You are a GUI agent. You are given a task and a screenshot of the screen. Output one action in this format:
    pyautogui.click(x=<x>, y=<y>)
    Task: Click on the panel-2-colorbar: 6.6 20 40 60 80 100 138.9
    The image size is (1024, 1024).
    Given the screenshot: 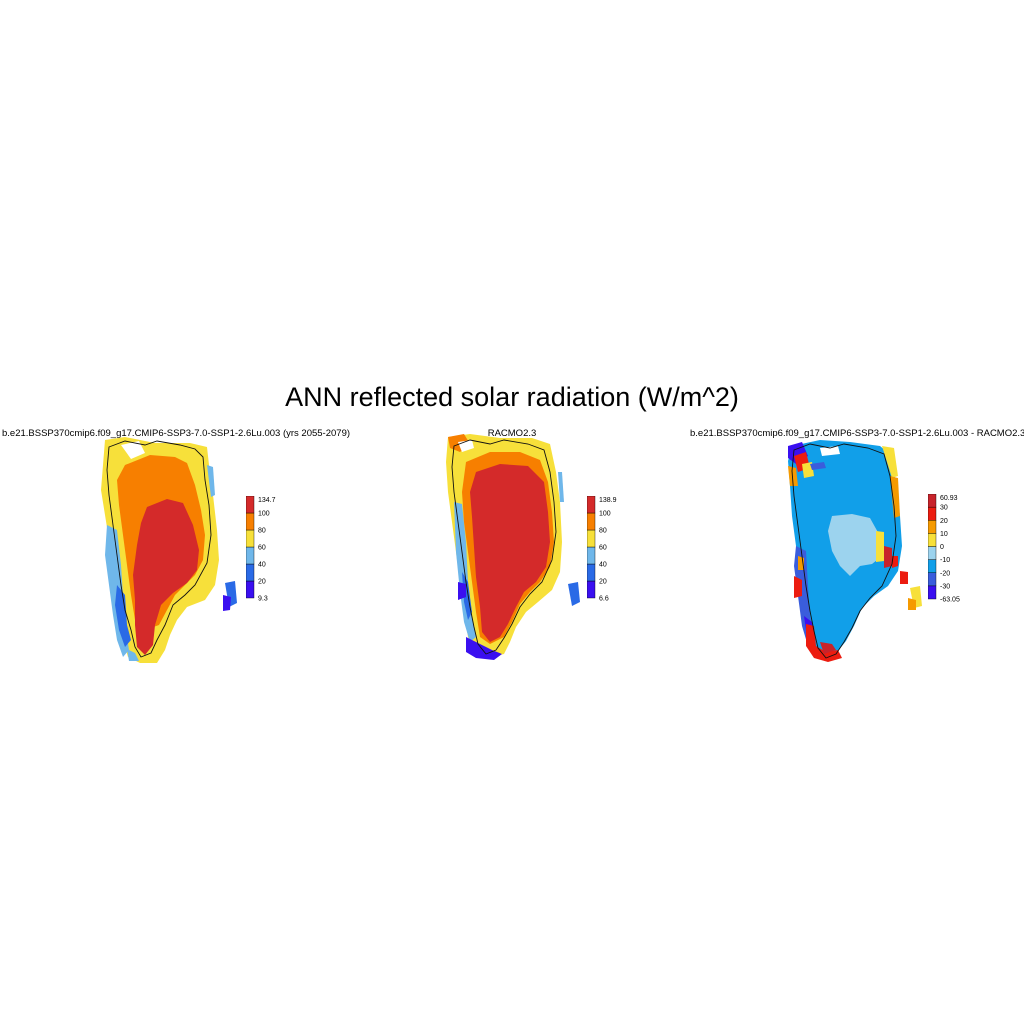 What is the action you would take?
    pyautogui.click(x=606, y=553)
    